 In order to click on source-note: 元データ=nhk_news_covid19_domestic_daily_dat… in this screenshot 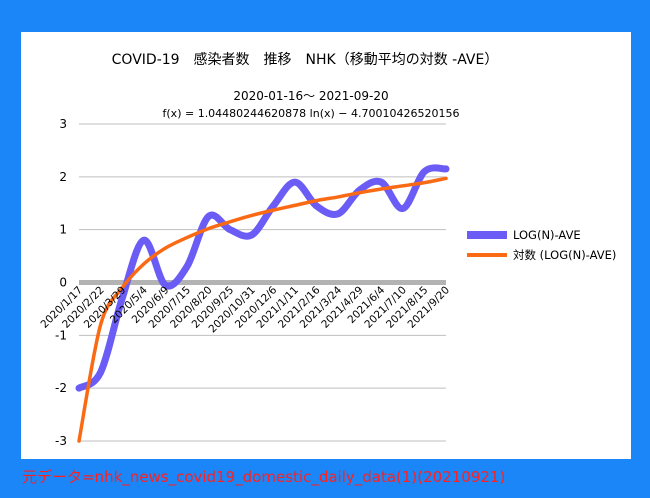, I will do `click(264, 477)`.